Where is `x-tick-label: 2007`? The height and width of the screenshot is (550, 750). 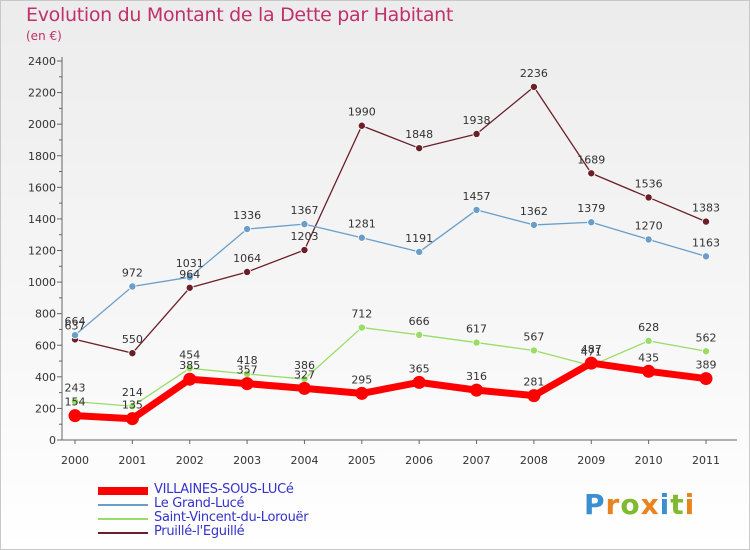
x-tick-label: 2007 is located at coordinates (477, 460).